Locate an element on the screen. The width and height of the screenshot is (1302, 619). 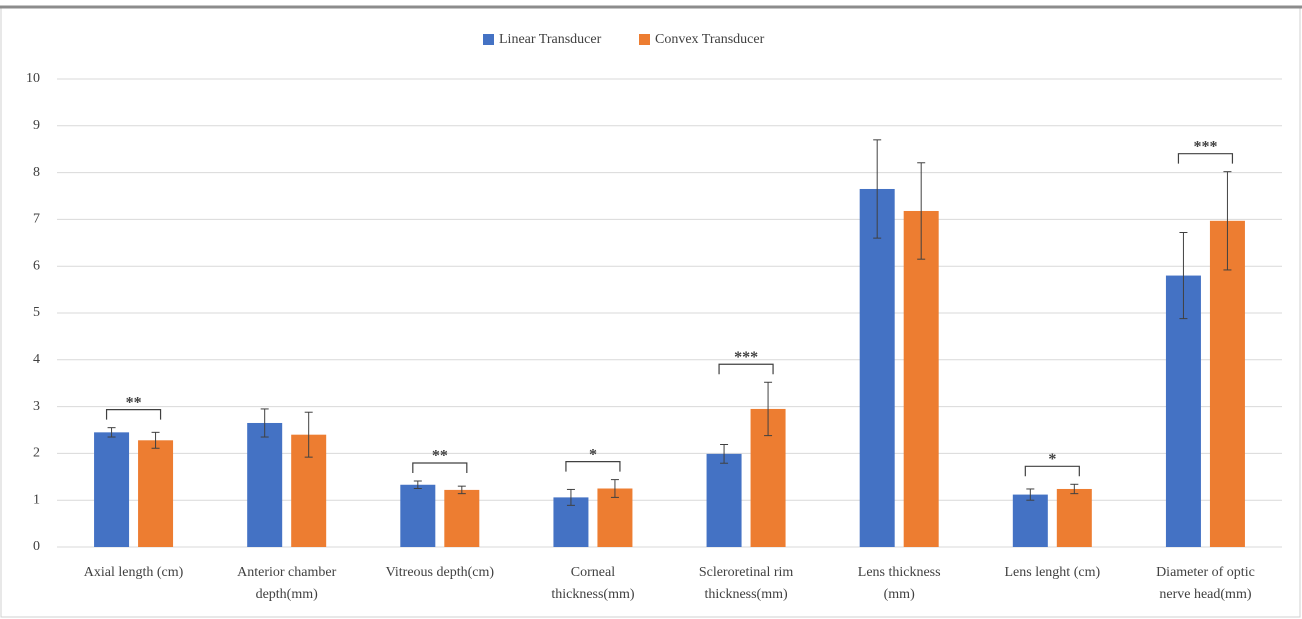
y-tick-label: 4 is located at coordinates (36, 359).